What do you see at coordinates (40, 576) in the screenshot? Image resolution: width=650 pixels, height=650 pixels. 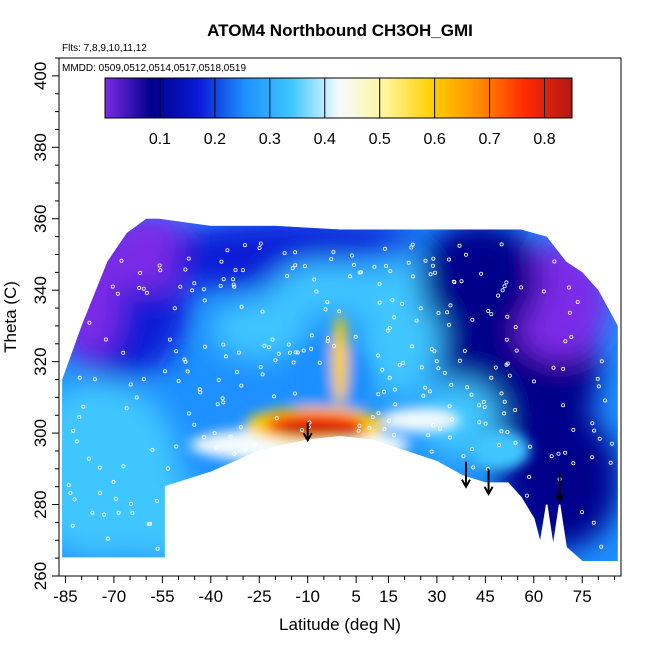 I see `y-tick-label: 260` at bounding box center [40, 576].